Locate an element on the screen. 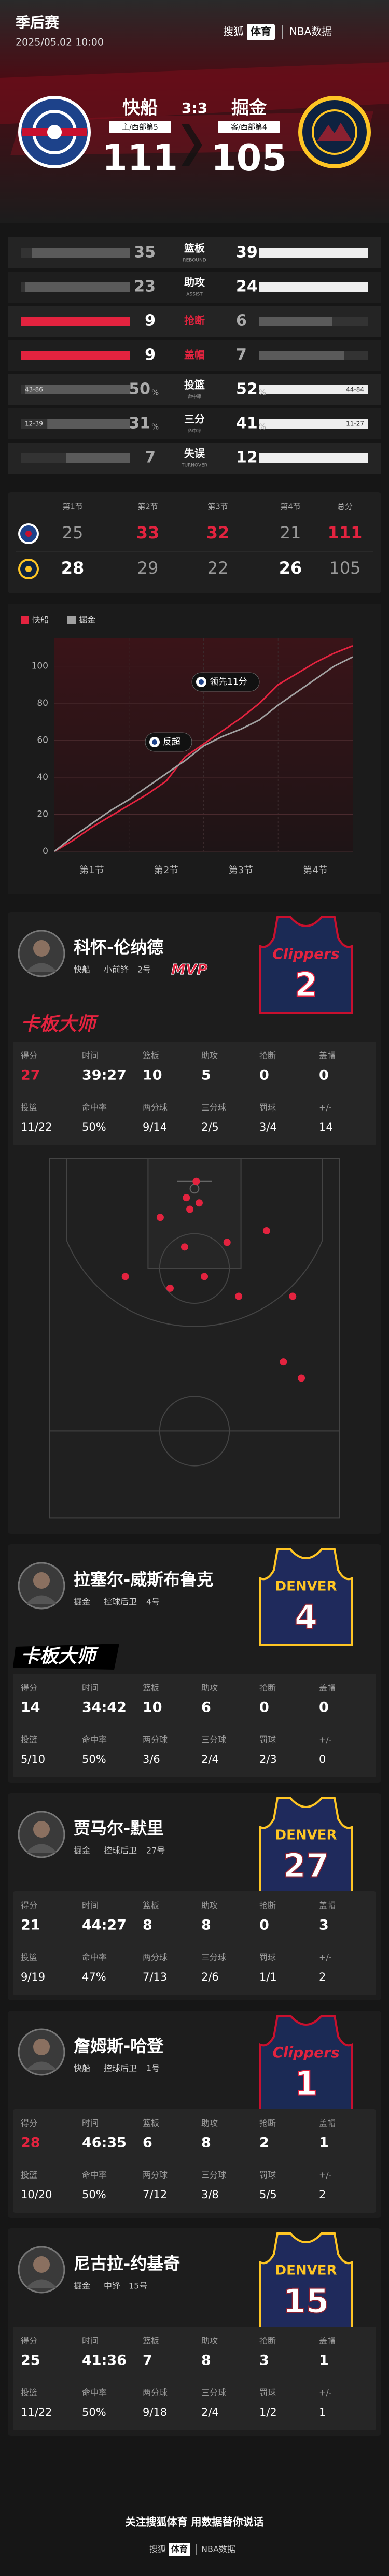  away-value: 12 is located at coordinates (247, 458).